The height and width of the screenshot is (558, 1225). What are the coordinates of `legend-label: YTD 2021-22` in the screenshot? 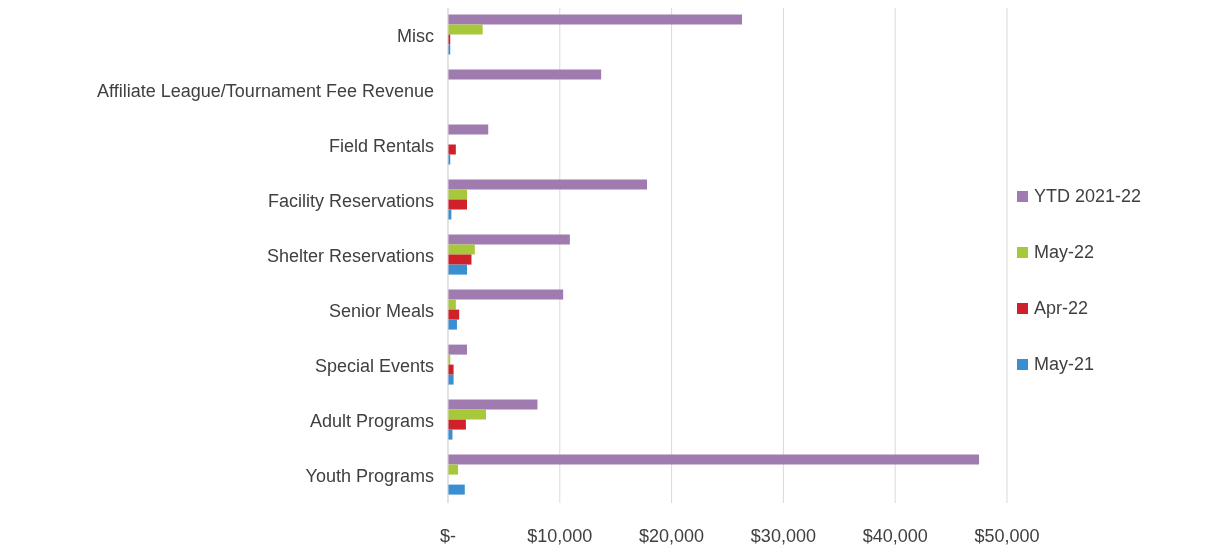 It's located at (1088, 196).